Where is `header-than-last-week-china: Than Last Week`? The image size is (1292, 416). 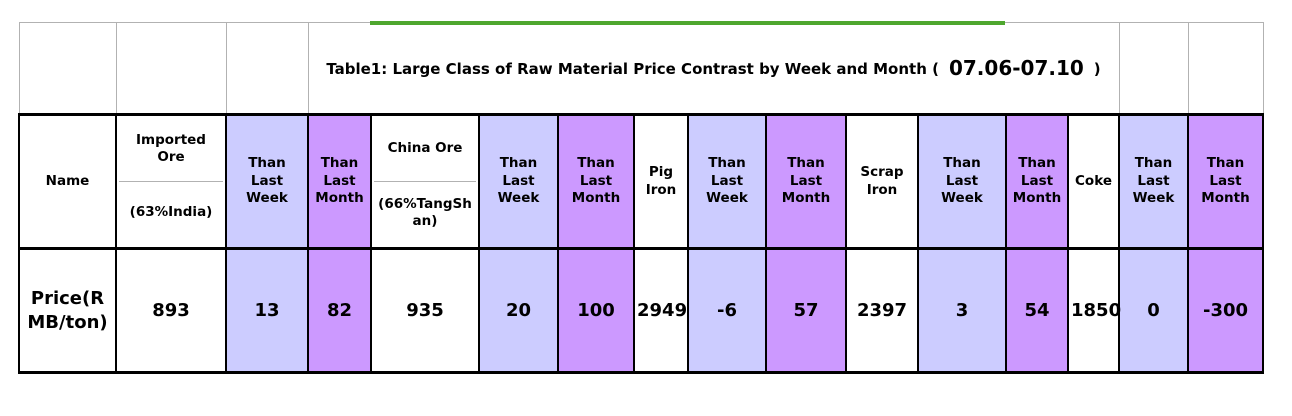 header-than-last-week-china: Than Last Week is located at coordinates (518, 181).